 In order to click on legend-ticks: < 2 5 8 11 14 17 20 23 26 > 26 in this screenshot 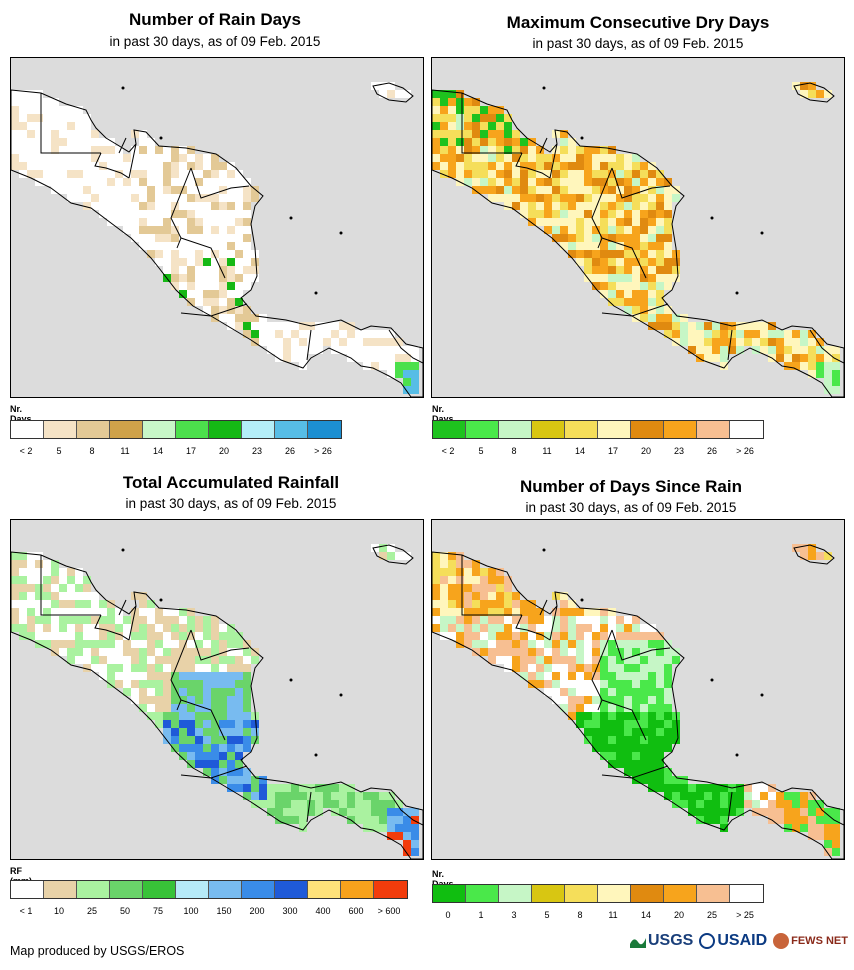, I will do `click(598, 452)`.